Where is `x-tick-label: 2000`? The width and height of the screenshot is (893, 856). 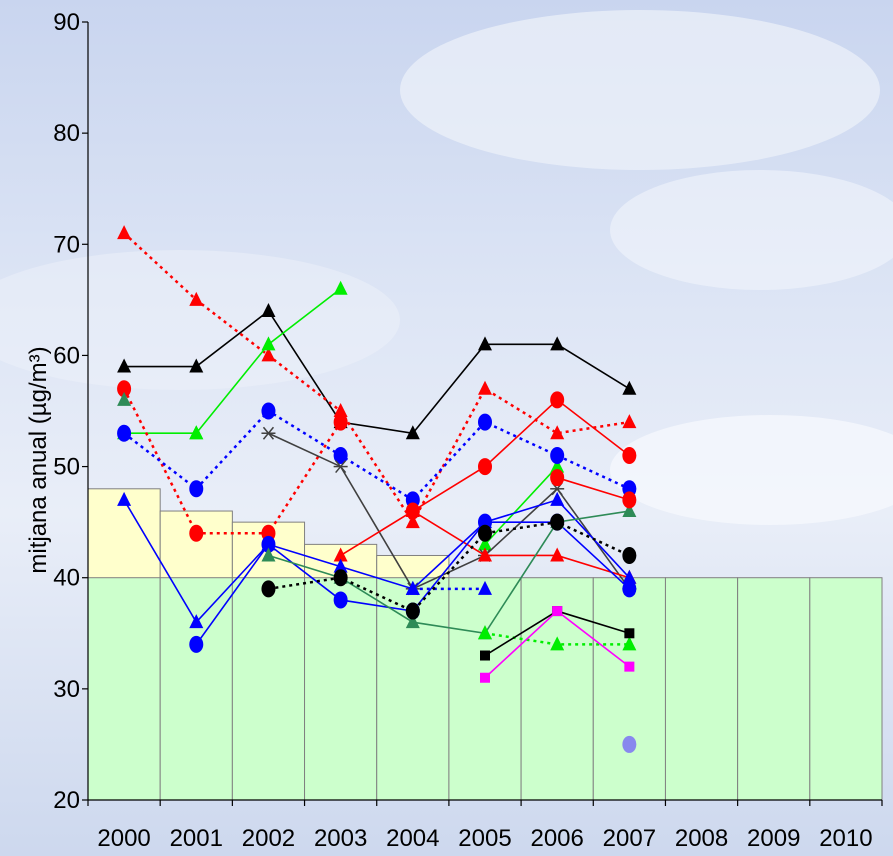 x-tick-label: 2000 is located at coordinates (123, 838).